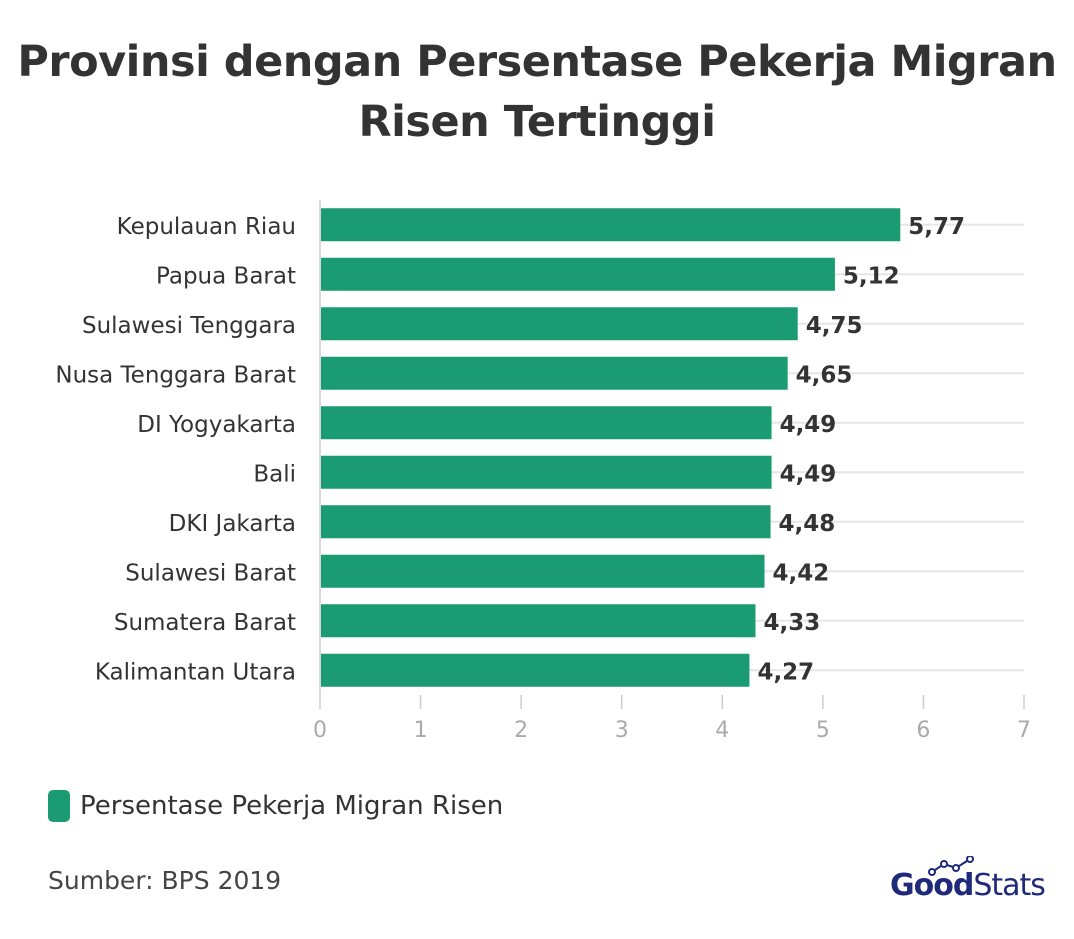 The height and width of the screenshot is (939, 1074). Describe the element at coordinates (801, 573) in the screenshot. I see `value-label: 4,42` at that location.